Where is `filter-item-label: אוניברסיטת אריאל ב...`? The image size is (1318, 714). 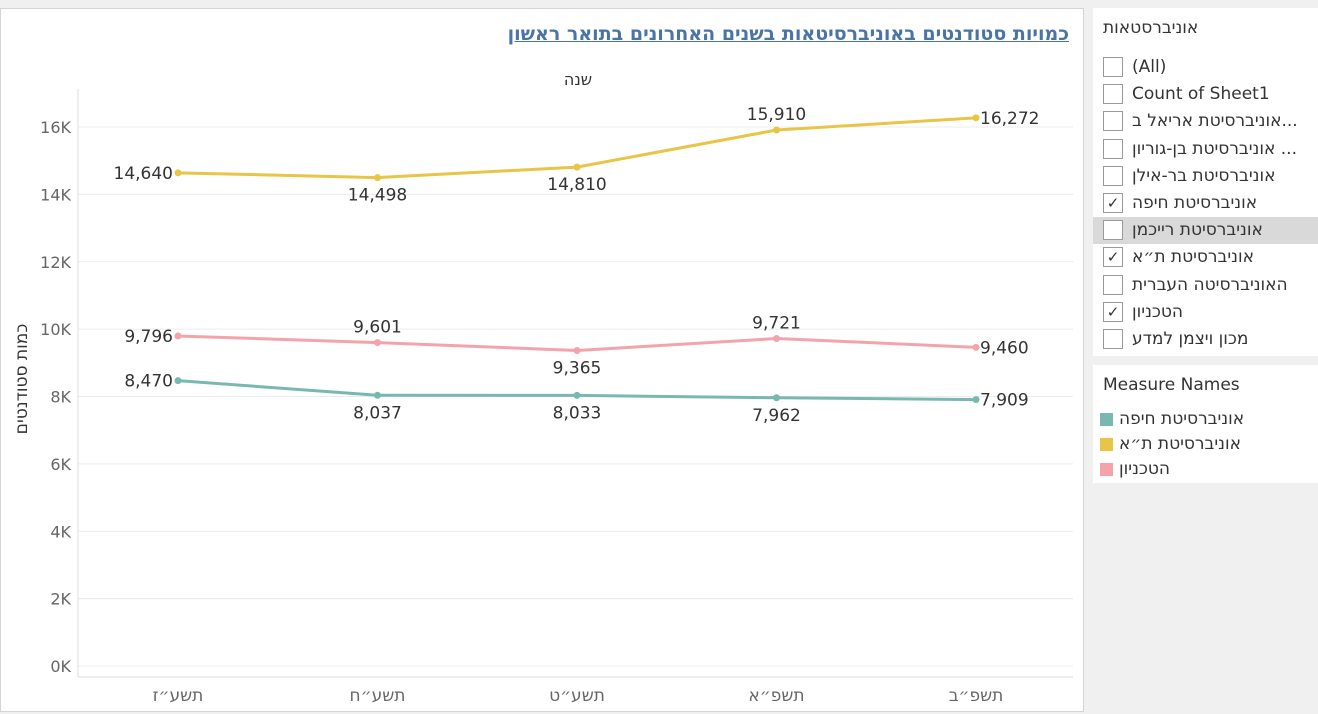 filter-item-label: אוניברסיטת אריאל ב... is located at coordinates (1215, 121).